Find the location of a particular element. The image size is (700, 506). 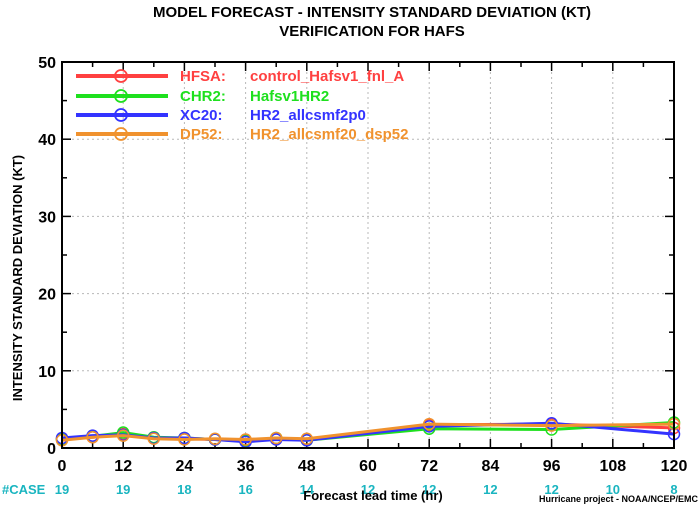

x-tick-label: 108 is located at coordinates (612, 466).